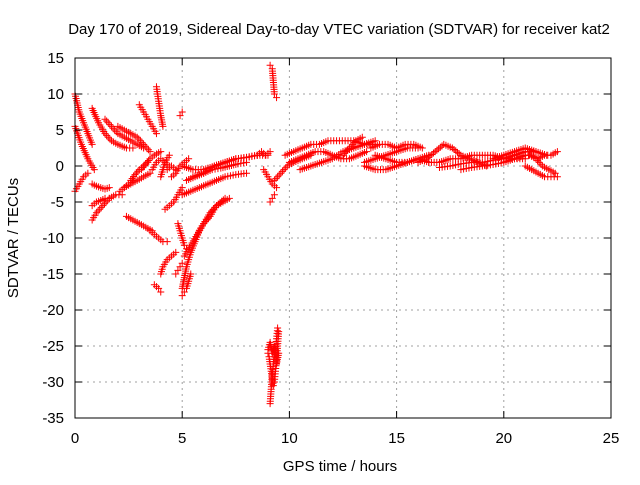 The width and height of the screenshot is (640, 485). I want to click on x-tick-labels: 0 5 10 15 20 25, so click(345, 438).